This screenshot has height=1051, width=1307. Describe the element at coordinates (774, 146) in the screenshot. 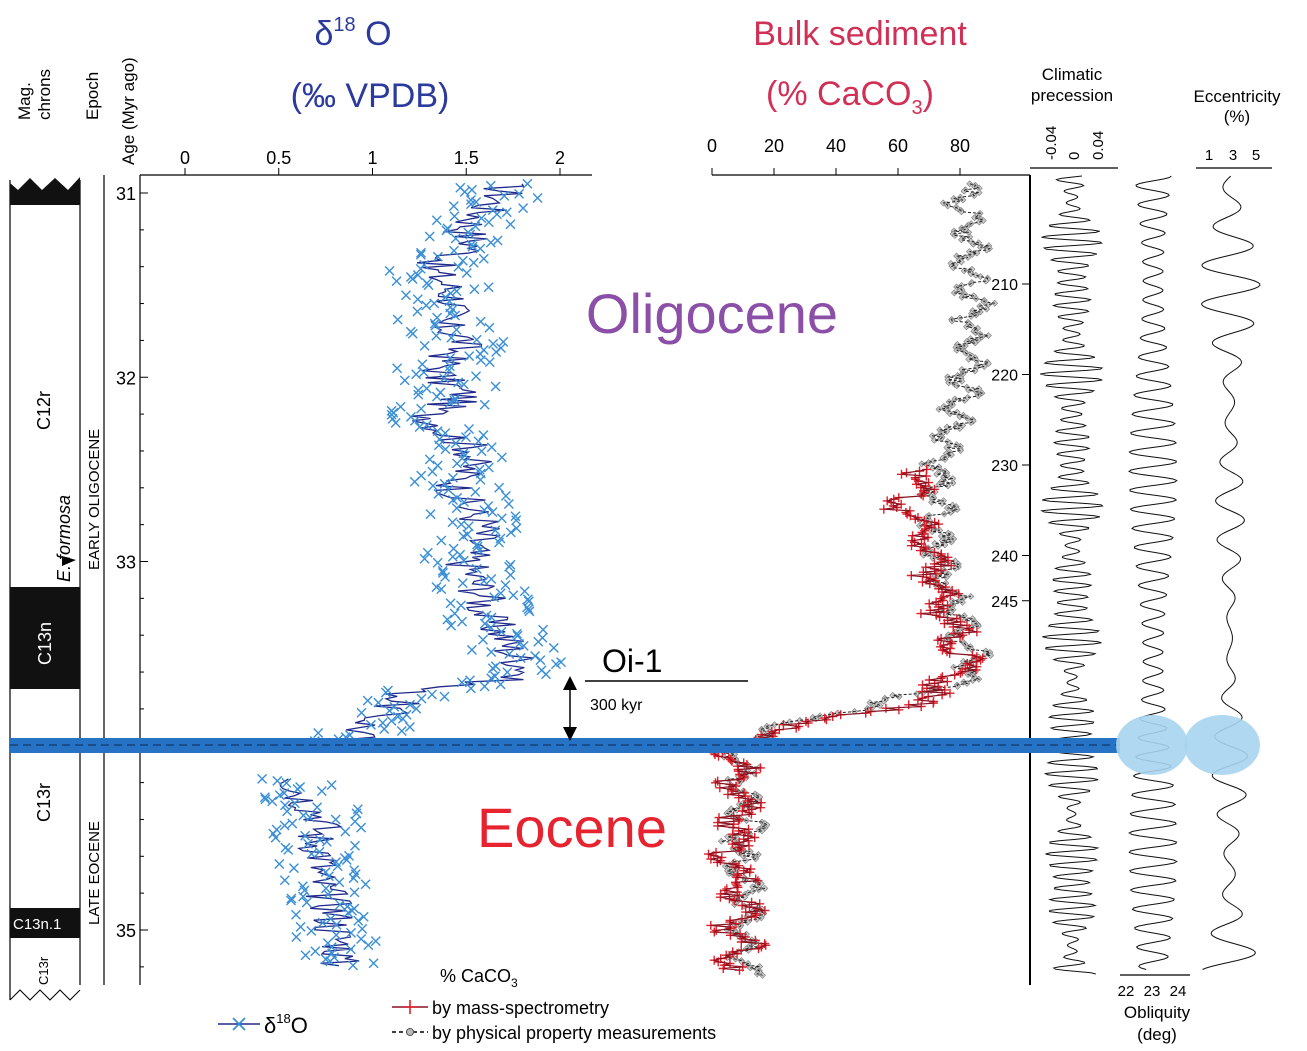

I see `bulk-x-tick-label: 20` at that location.